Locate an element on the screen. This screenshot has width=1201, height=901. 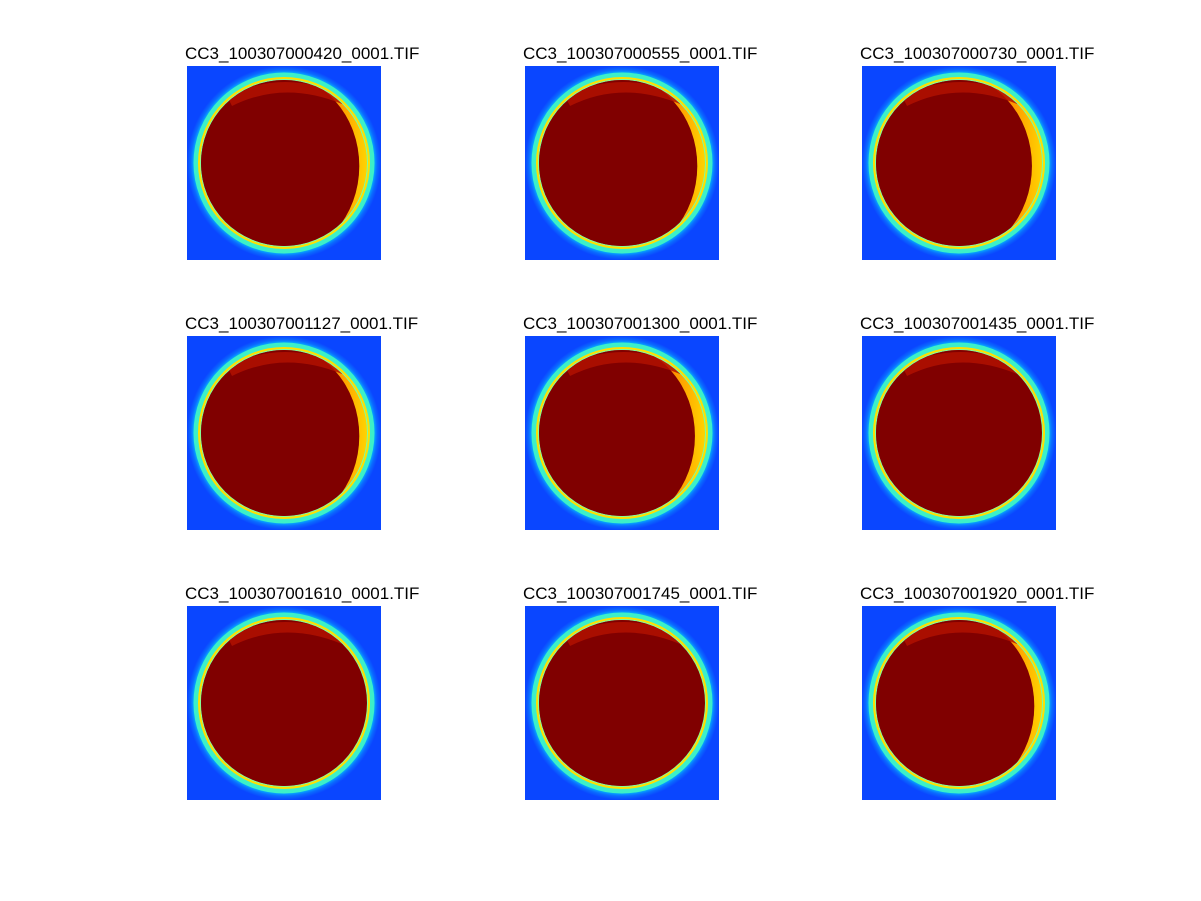
panel-title: CC3_100307000555_0001.TIF is located at coordinates (640, 53).